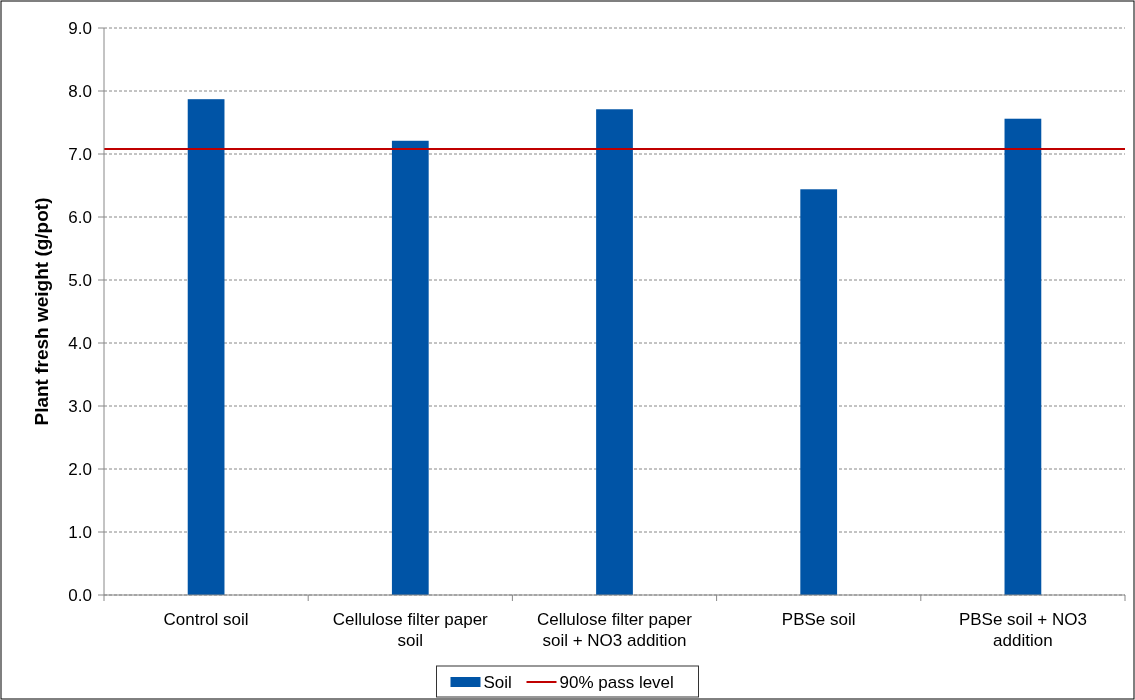 This screenshot has height=700, width=1135. What do you see at coordinates (206, 619) in the screenshot?
I see `x-tick-label: Control soil` at bounding box center [206, 619].